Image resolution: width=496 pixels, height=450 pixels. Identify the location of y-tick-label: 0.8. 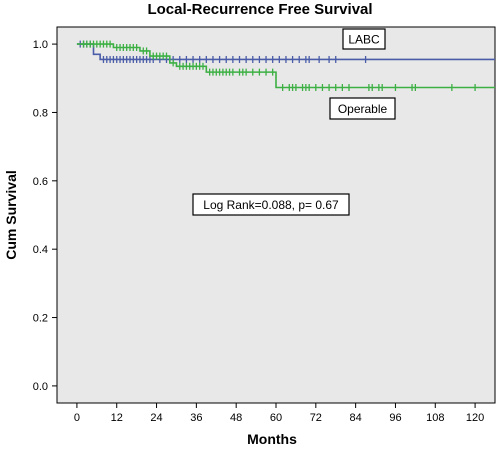
(40, 113).